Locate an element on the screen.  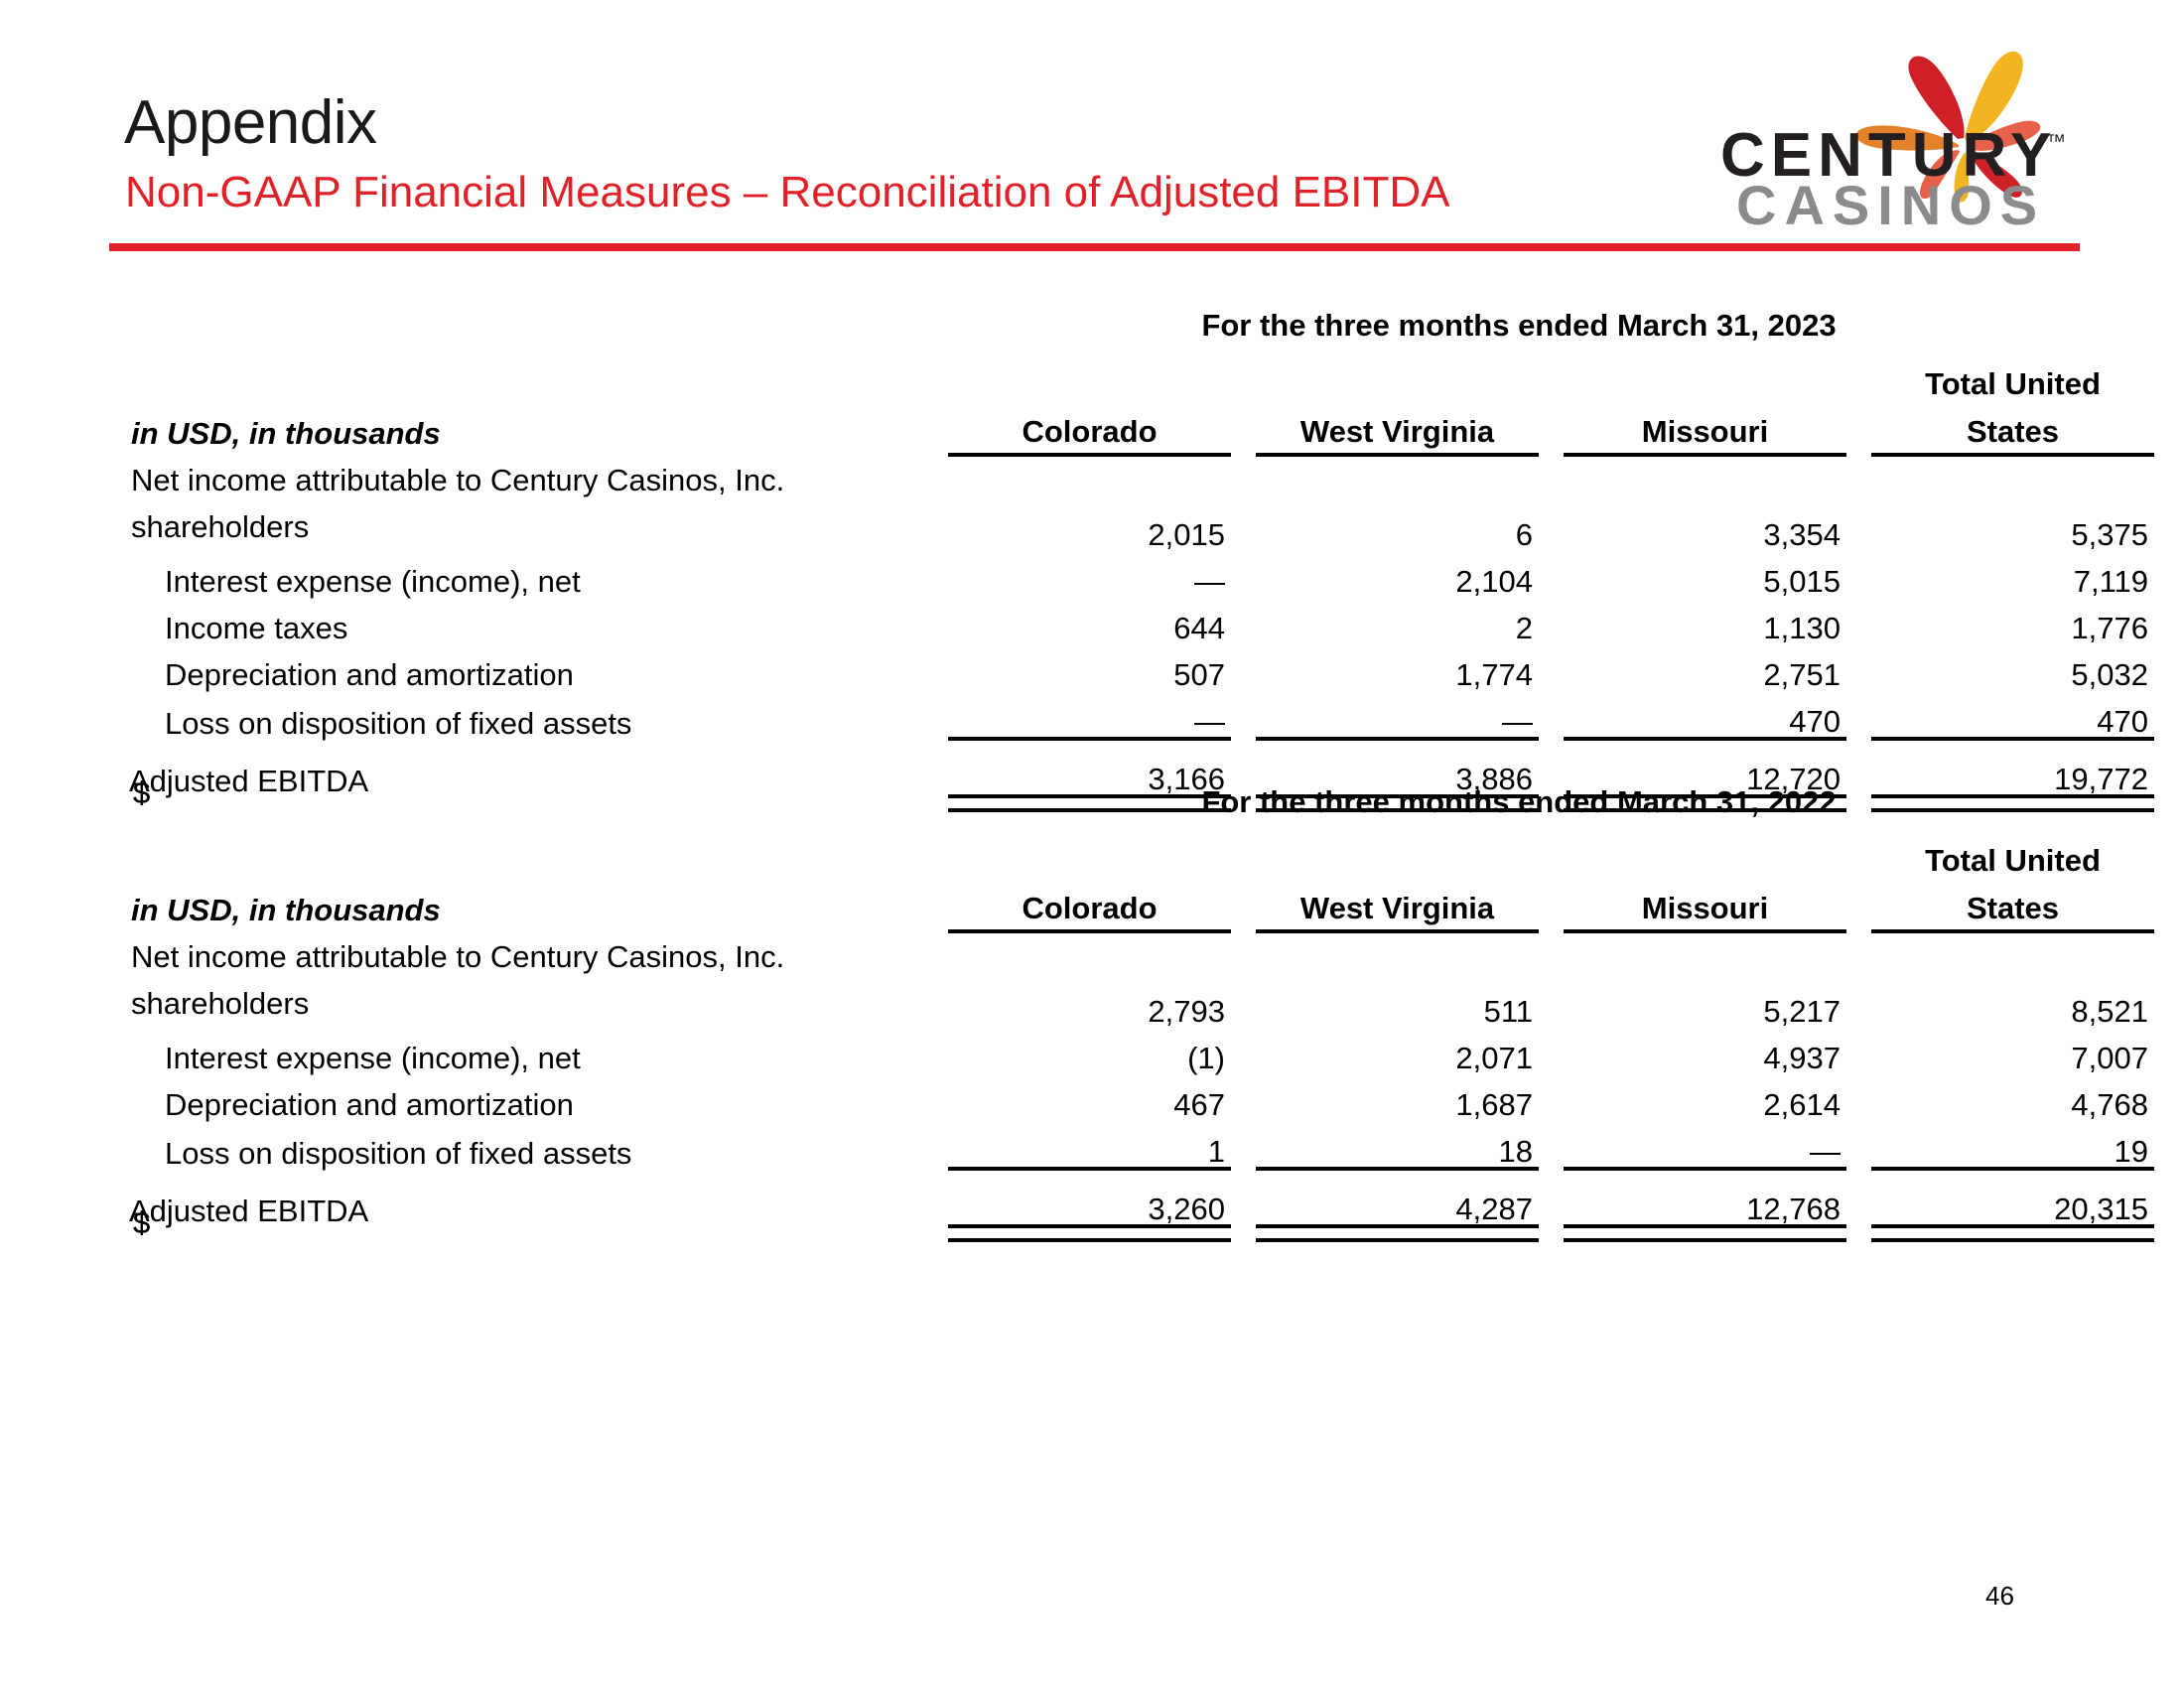
logo-starburst-icon is located at coordinates (1948, 127).